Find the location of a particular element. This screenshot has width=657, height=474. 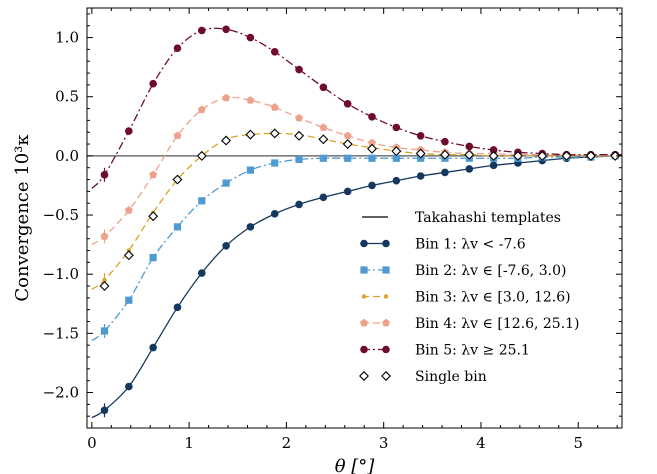

x-tick-label: 2 is located at coordinates (287, 443).